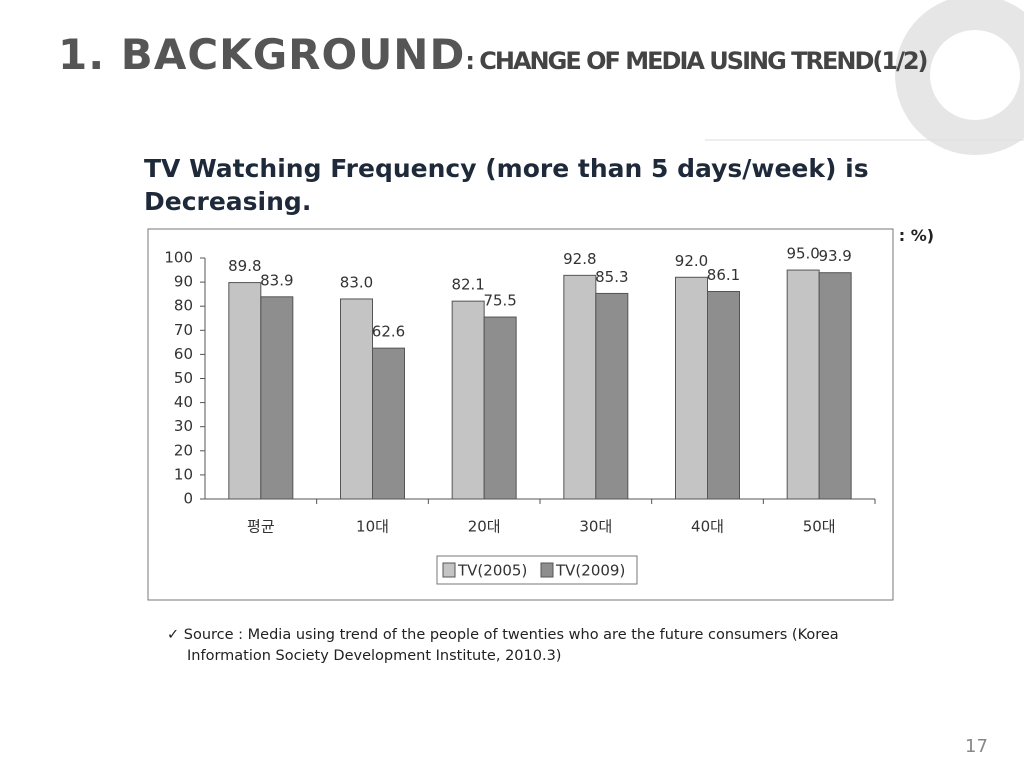 Image resolution: width=1024 pixels, height=768 pixels. Describe the element at coordinates (819, 527) in the screenshot. I see `x-tick-label: 50대` at that location.